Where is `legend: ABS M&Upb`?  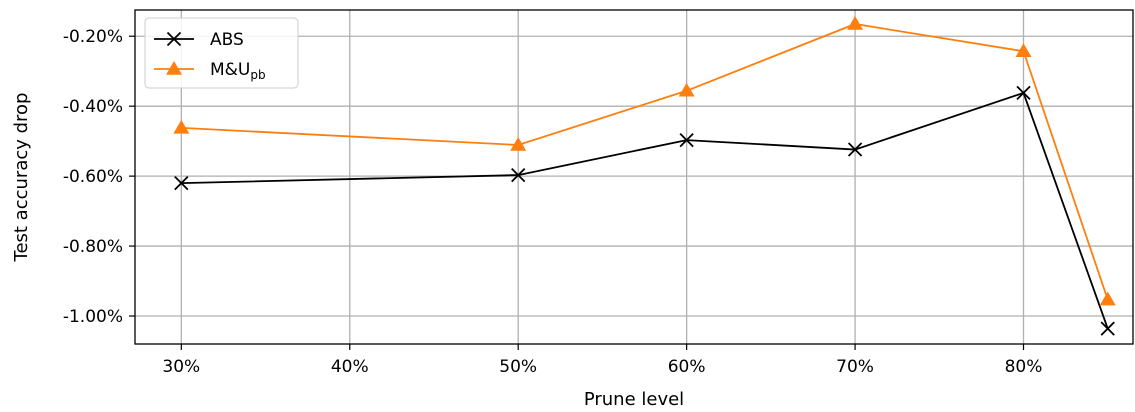 legend: ABS M&Upb is located at coordinates (221, 53).